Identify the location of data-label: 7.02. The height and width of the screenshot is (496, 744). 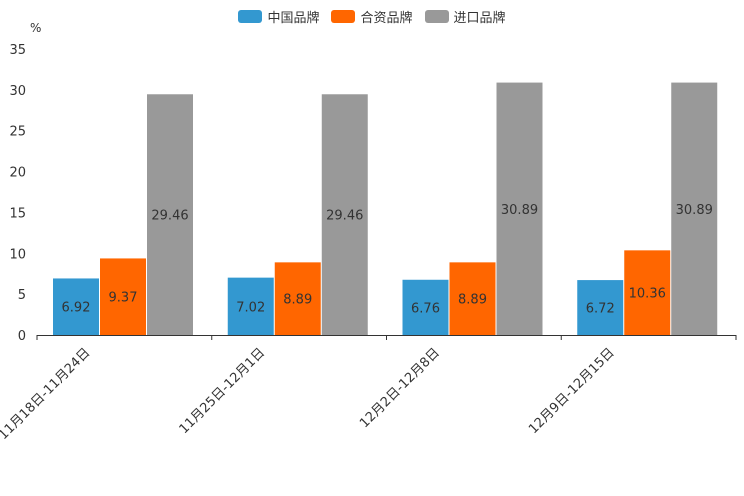
(250, 307).